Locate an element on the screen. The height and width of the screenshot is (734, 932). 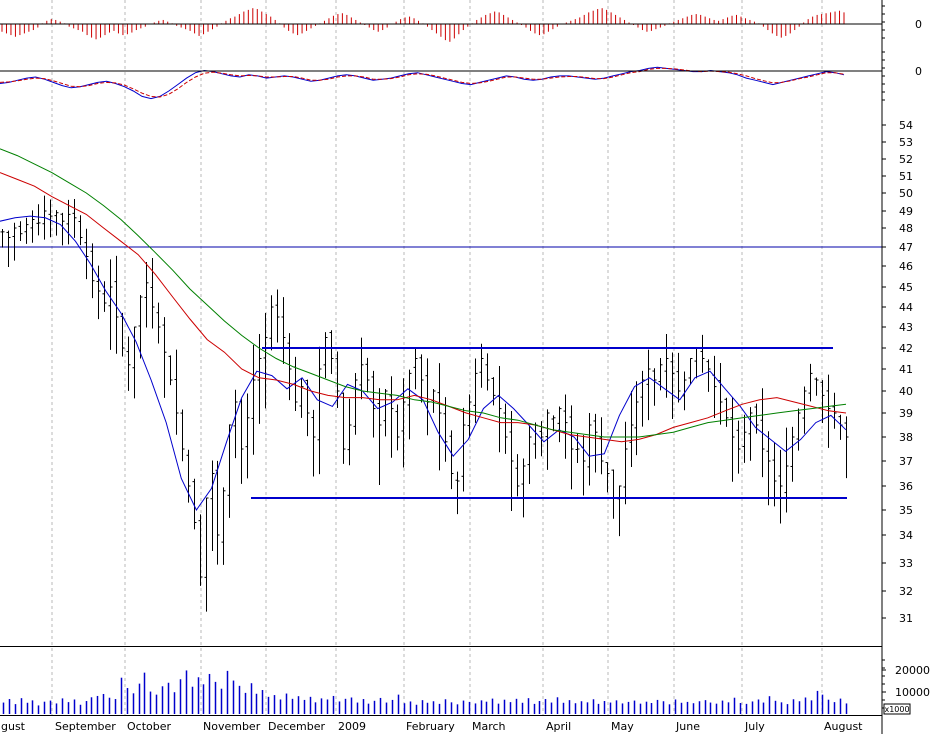
price-axis-label: 37 is located at coordinates (906, 461).